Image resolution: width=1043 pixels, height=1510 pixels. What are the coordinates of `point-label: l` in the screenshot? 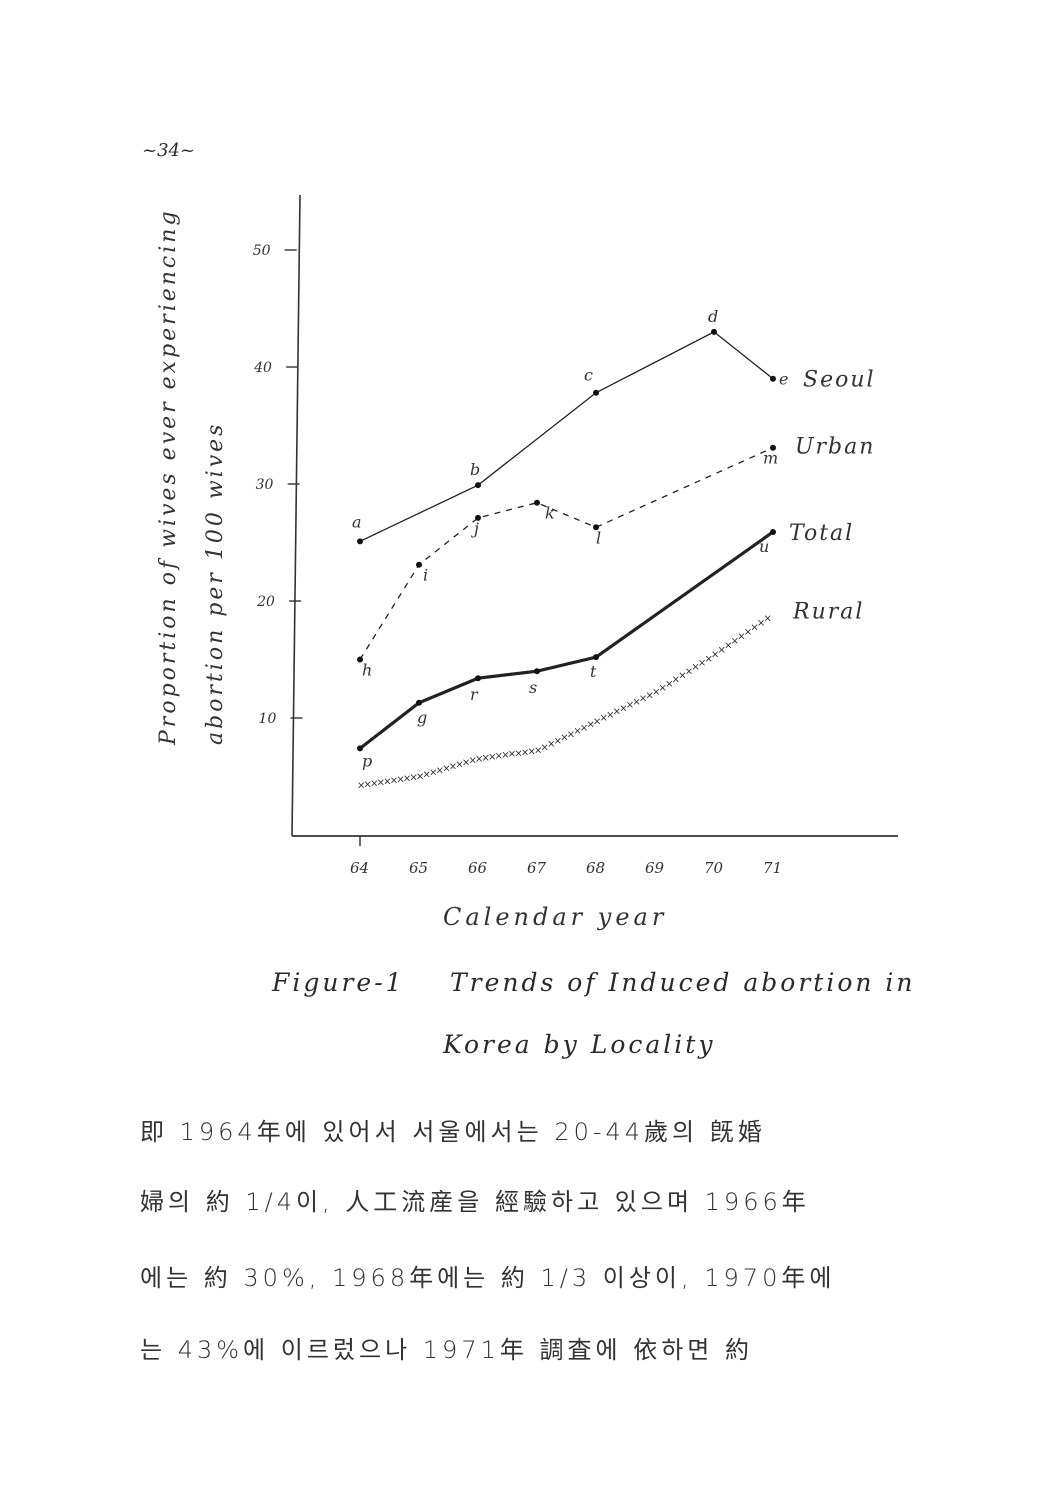 It's located at (598, 537).